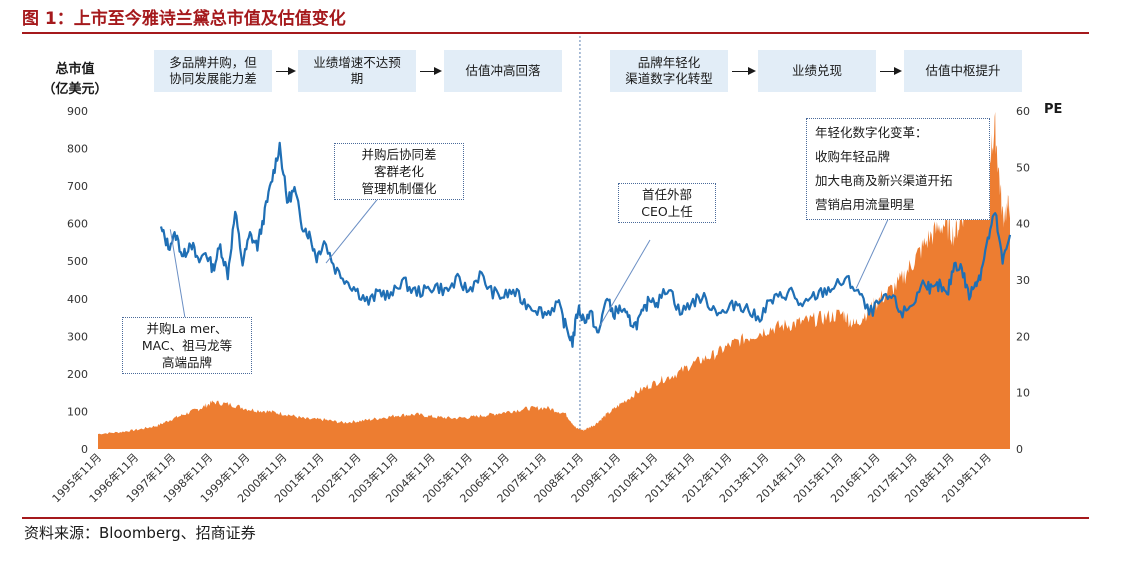 The height and width of the screenshot is (585, 1125). What do you see at coordinates (667, 203) in the screenshot?
I see `annotation-ceo: 首任外部 CEO上任` at bounding box center [667, 203].